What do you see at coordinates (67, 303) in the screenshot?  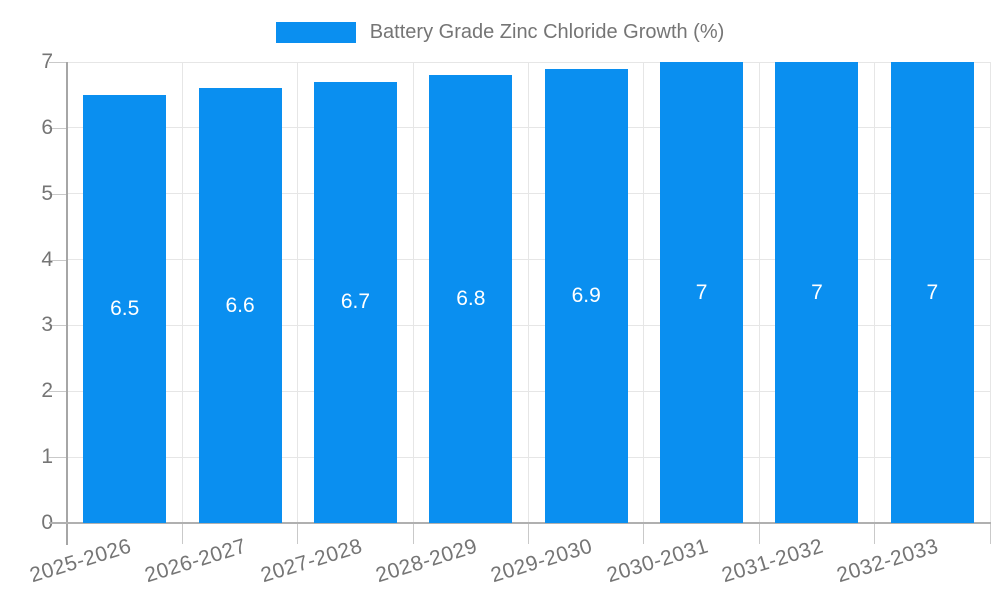 I see `y-axis-line` at bounding box center [67, 303].